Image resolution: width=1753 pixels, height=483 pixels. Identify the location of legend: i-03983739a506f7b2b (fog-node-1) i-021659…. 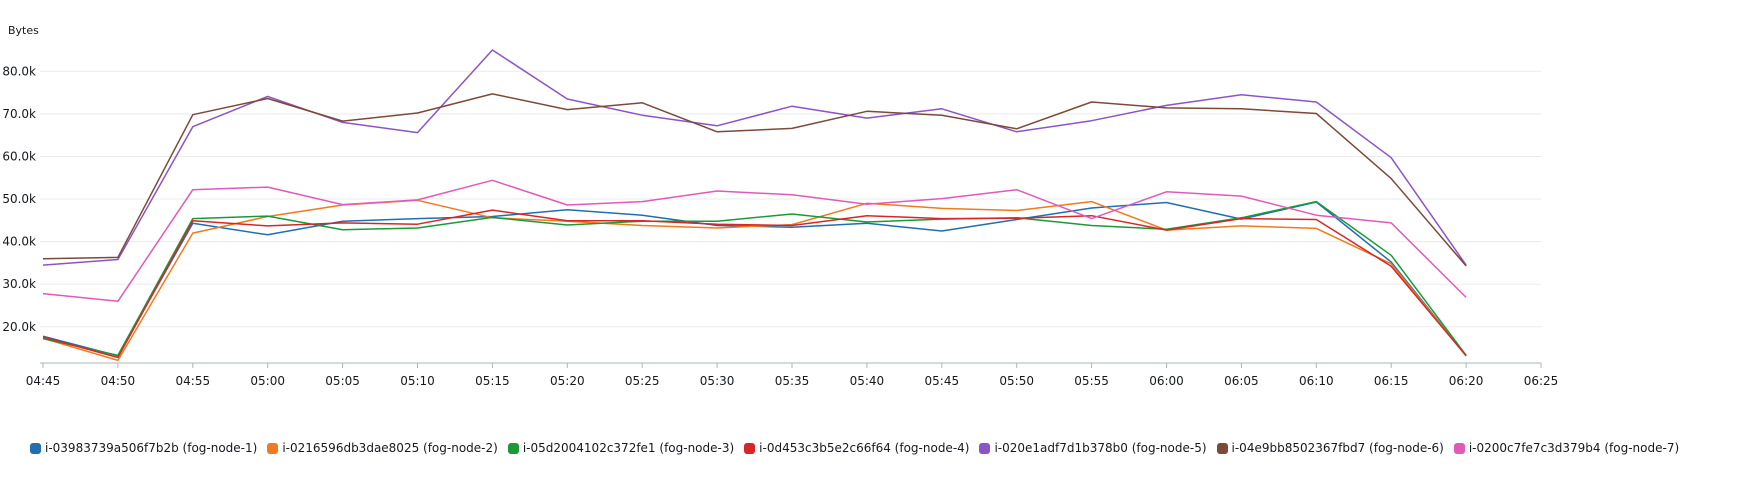
(854, 448).